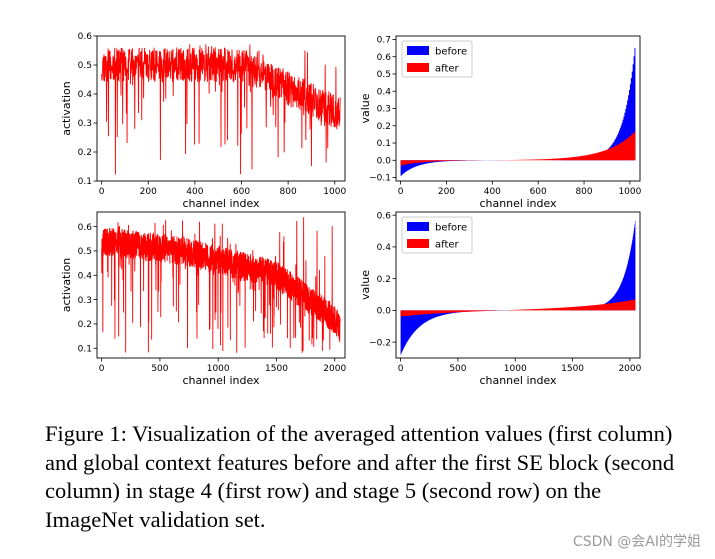  I want to click on y-tick-label: 0.7, so click(384, 41).